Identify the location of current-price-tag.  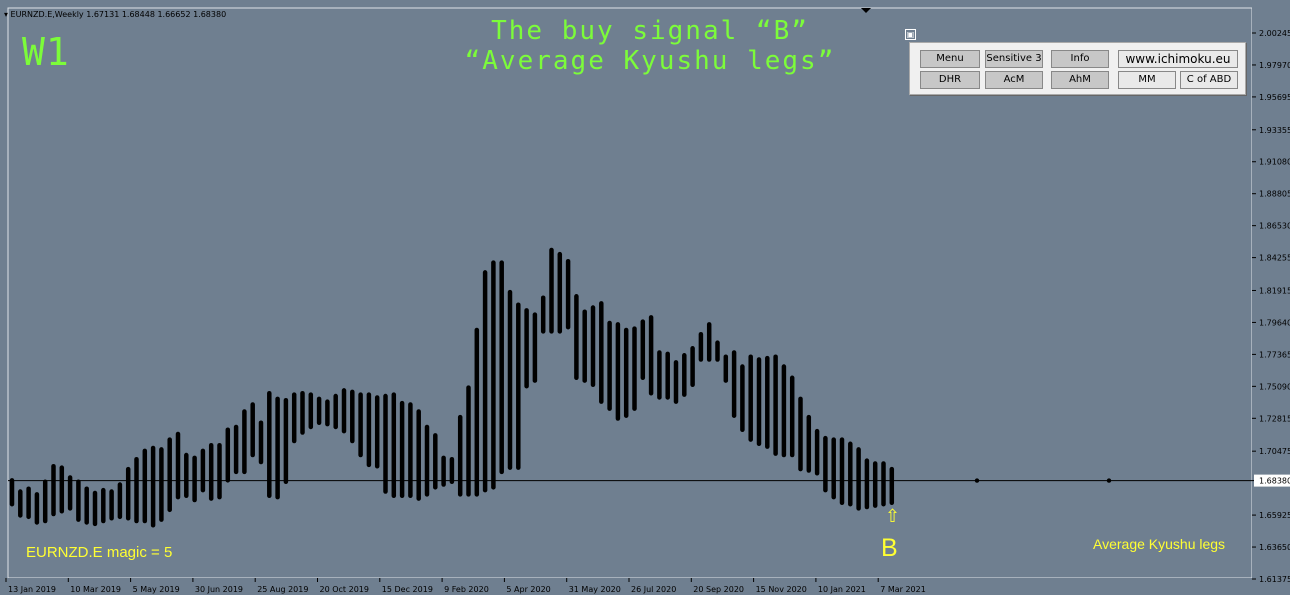
(1272, 480).